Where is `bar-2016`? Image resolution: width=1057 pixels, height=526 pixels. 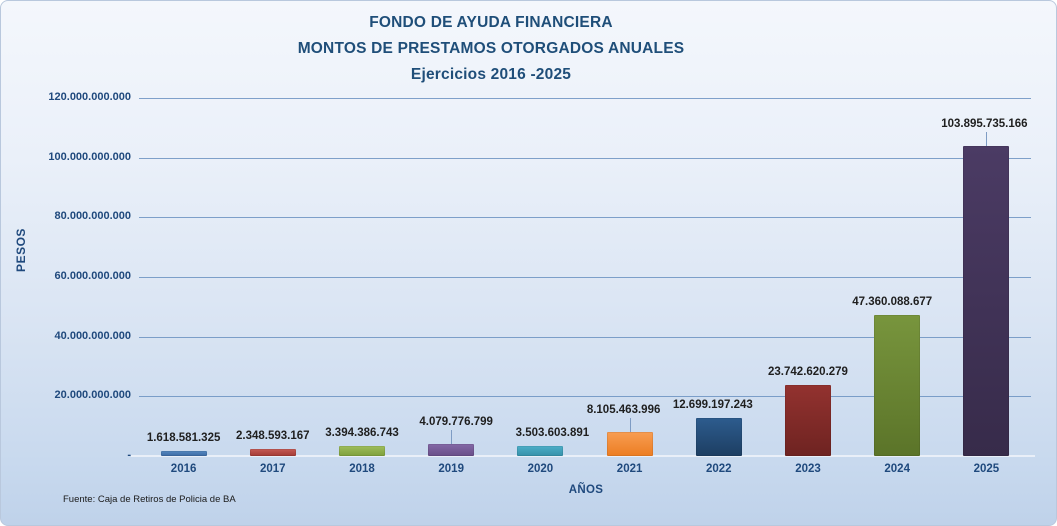
bar-2016 is located at coordinates (183, 453).